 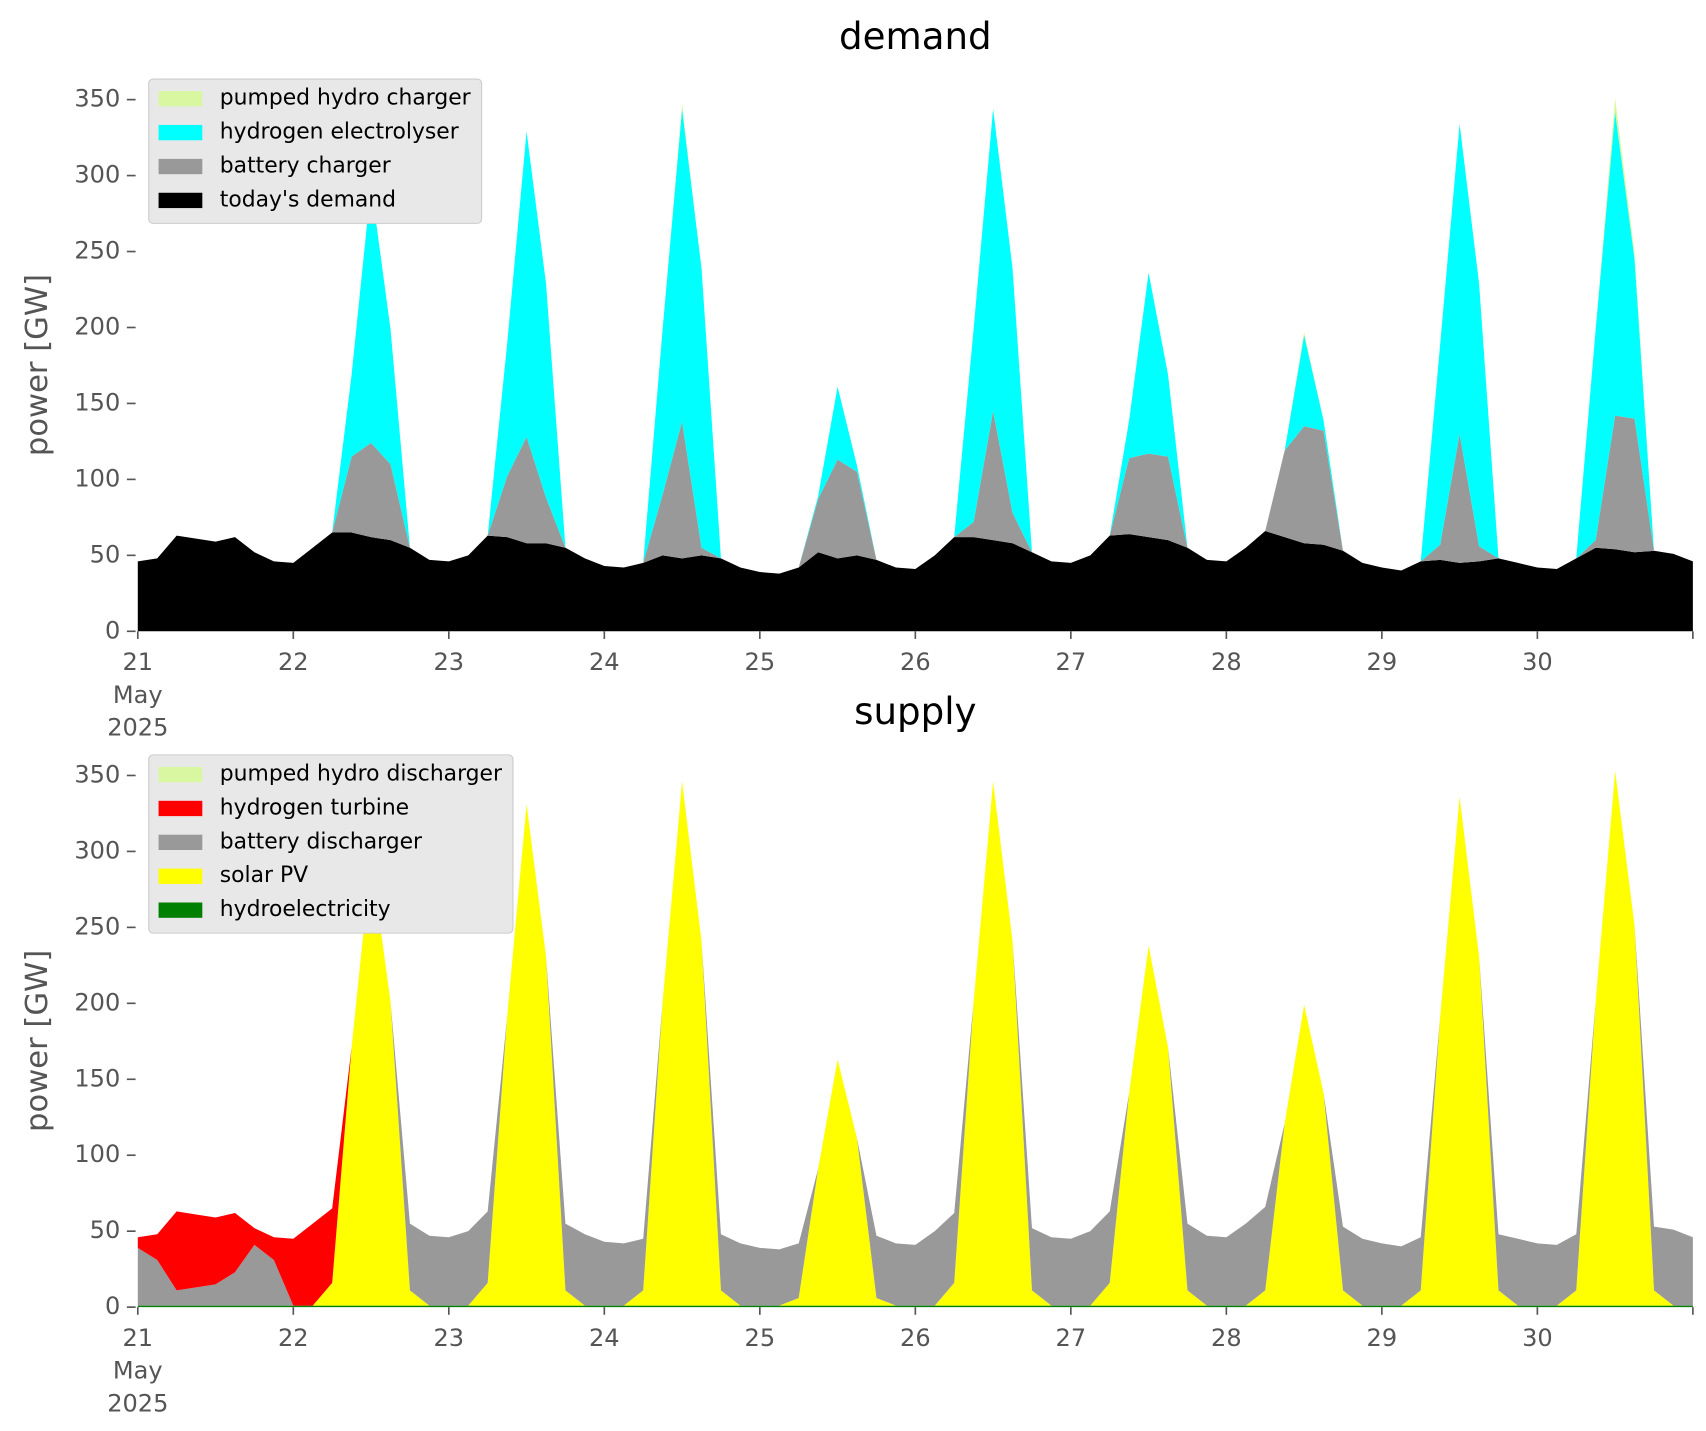 What do you see at coordinates (305, 166) in the screenshot?
I see `legend-label: battery charger` at bounding box center [305, 166].